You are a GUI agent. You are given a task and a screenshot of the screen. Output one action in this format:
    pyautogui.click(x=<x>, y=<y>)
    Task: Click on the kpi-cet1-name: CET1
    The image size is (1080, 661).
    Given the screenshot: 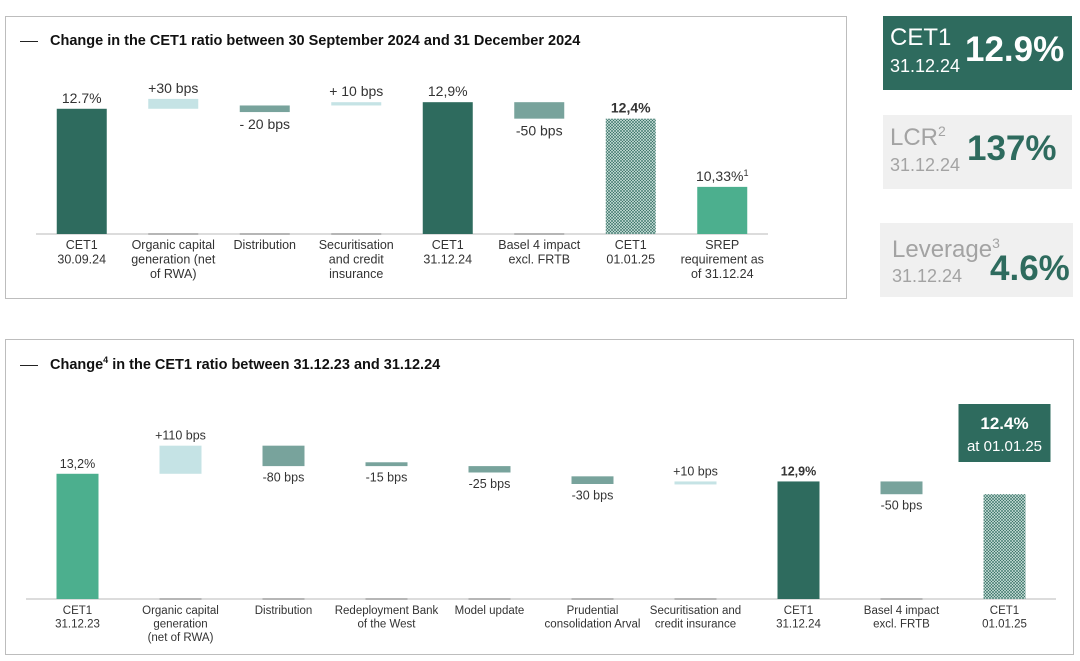 What is the action you would take?
    pyautogui.click(x=921, y=37)
    